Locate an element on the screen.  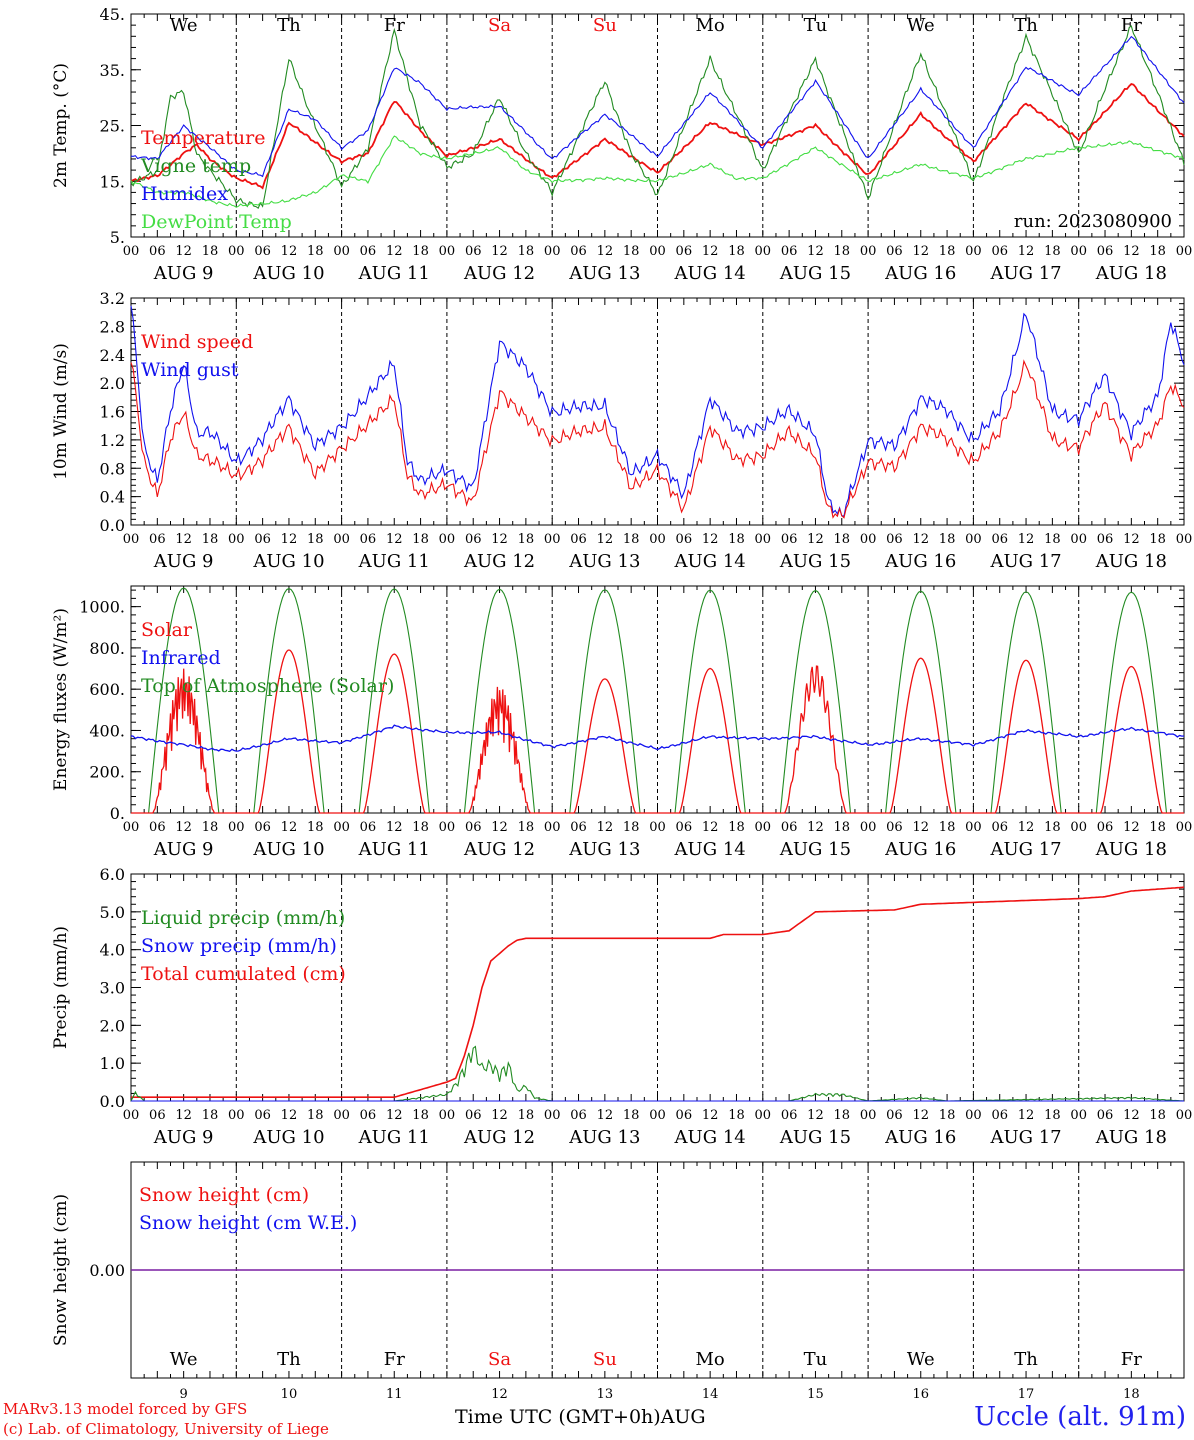
date-label: AUG 11 is located at coordinates (394, 273).